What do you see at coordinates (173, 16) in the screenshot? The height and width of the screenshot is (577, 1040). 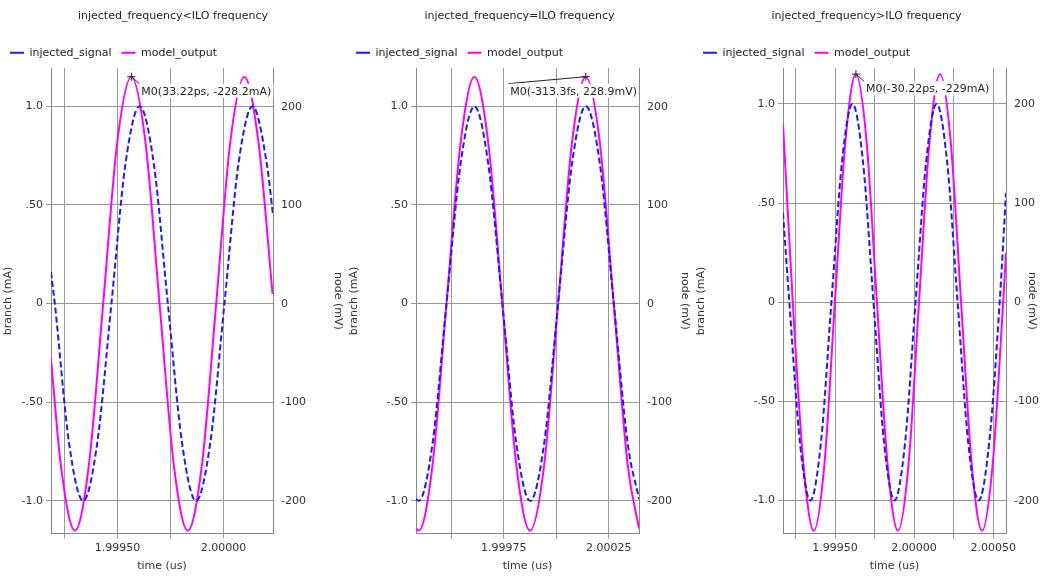 I see `chart-title: injected_frequency<ILO frequency` at bounding box center [173, 16].